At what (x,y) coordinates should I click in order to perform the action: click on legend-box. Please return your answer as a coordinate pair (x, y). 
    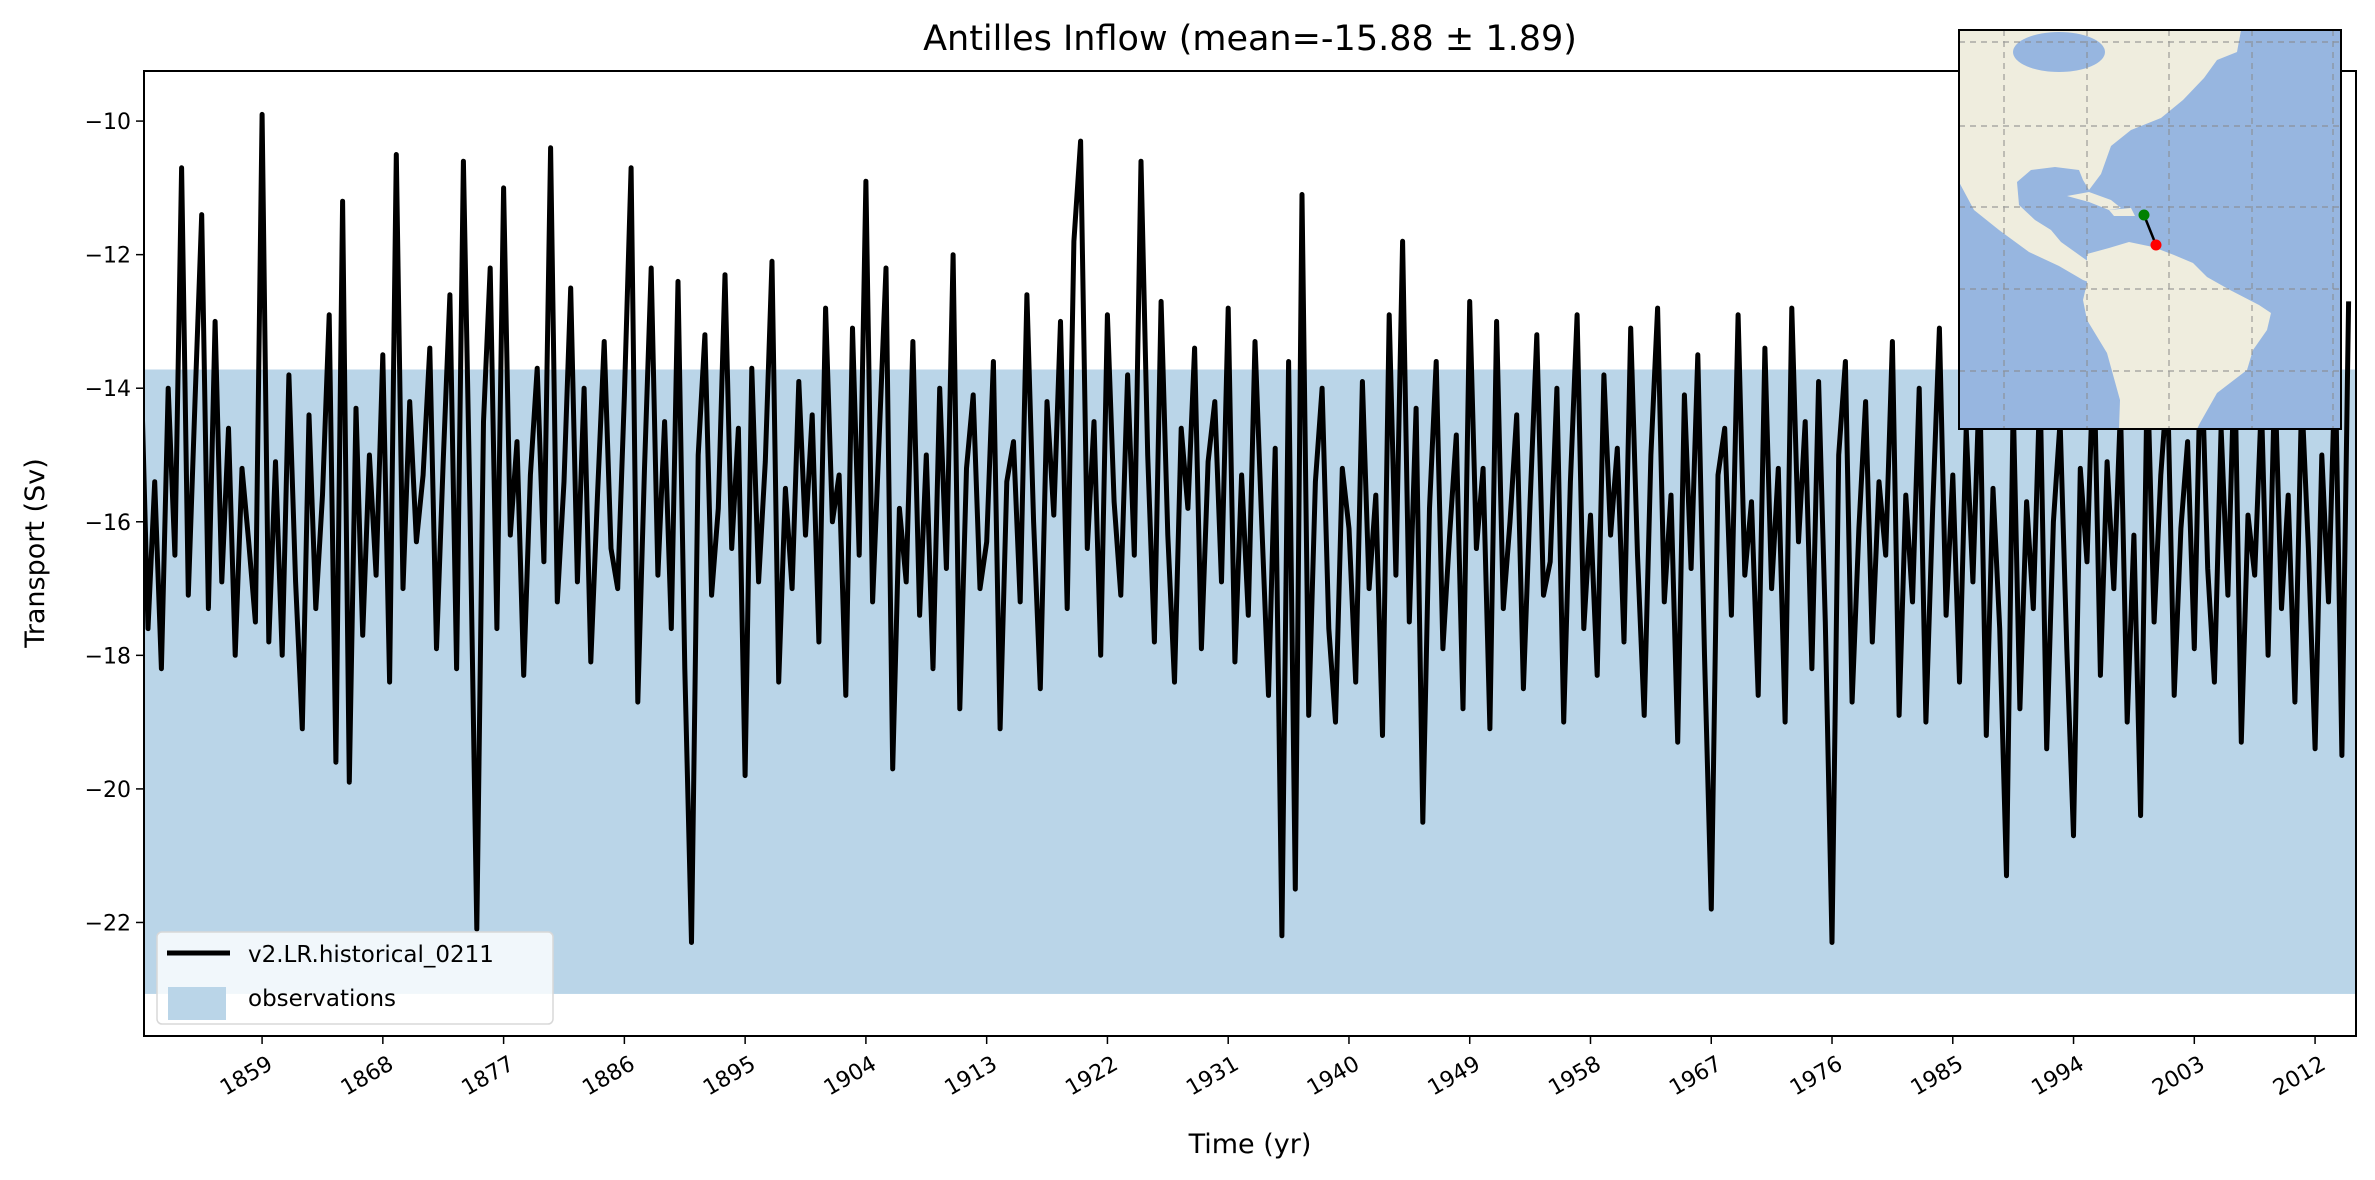
    Looking at the image, I should click on (355, 978).